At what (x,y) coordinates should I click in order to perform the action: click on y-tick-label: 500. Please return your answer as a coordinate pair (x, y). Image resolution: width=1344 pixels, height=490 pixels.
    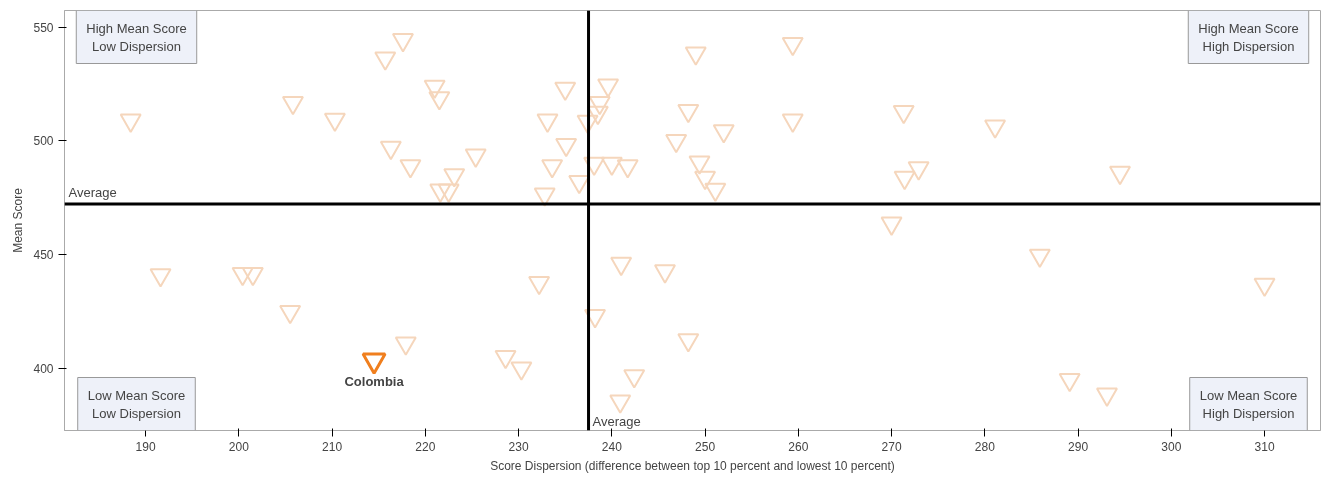
    Looking at the image, I should click on (43, 141).